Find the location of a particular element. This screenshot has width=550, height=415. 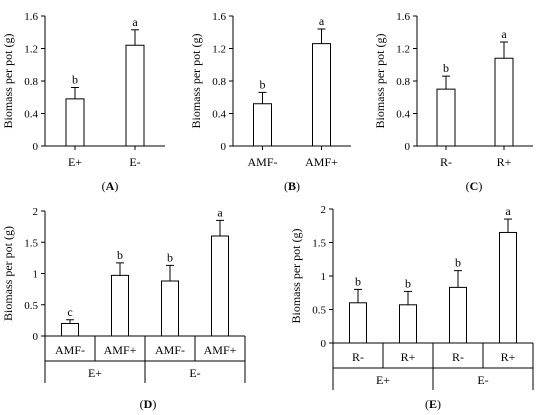

panel-label: (B) is located at coordinates (292, 186).